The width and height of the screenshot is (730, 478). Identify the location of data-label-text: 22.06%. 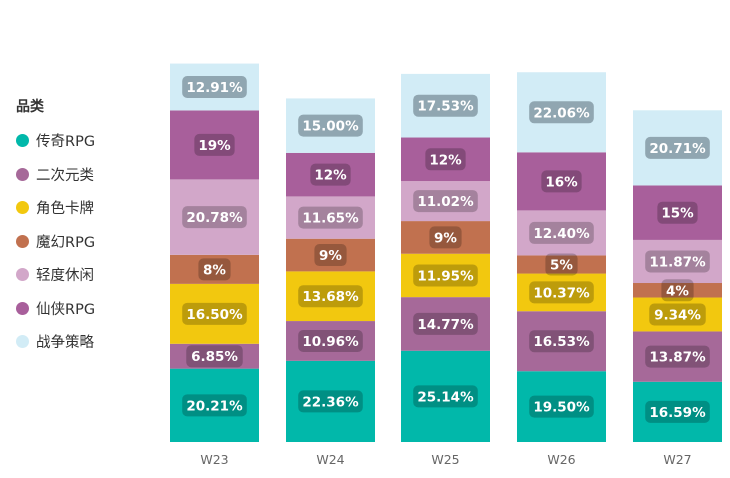
(561, 113).